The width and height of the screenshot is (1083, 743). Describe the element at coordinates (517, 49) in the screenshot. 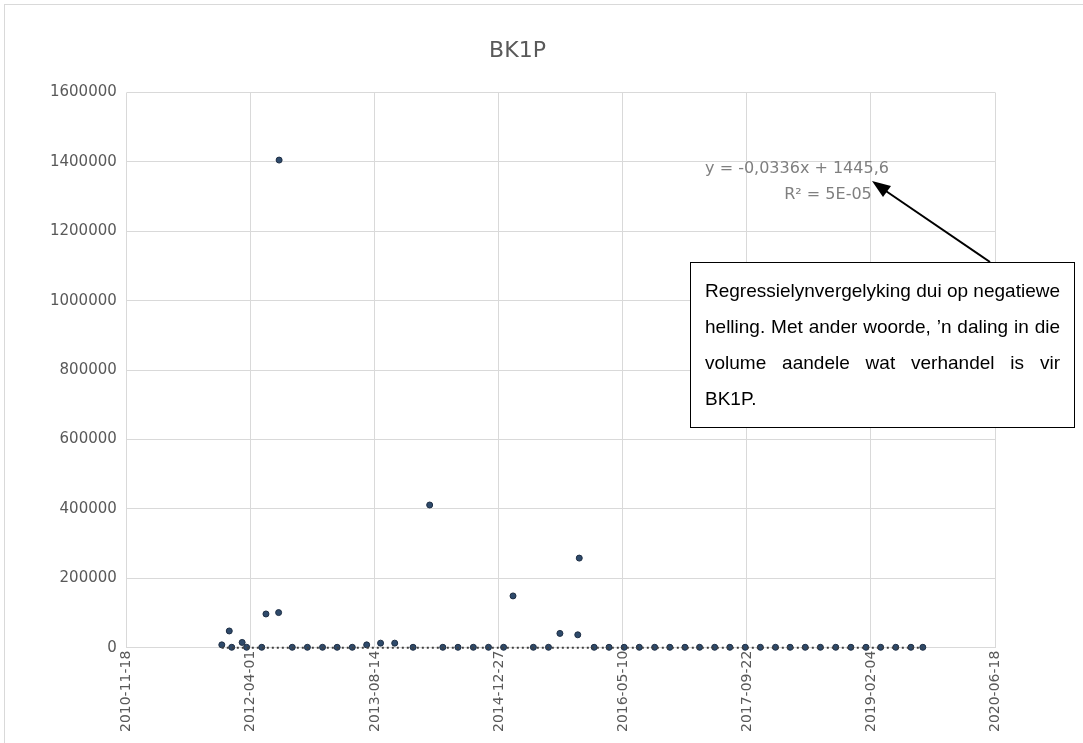

I see `chart-title: BK1P` at that location.